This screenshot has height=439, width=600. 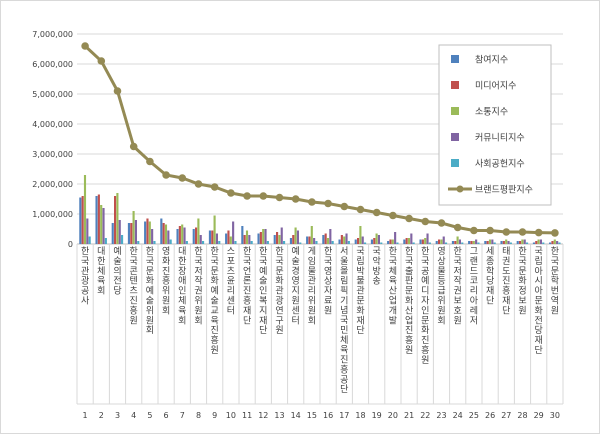 I want to click on y-tick-label: 5,000,000, so click(x=52, y=94).